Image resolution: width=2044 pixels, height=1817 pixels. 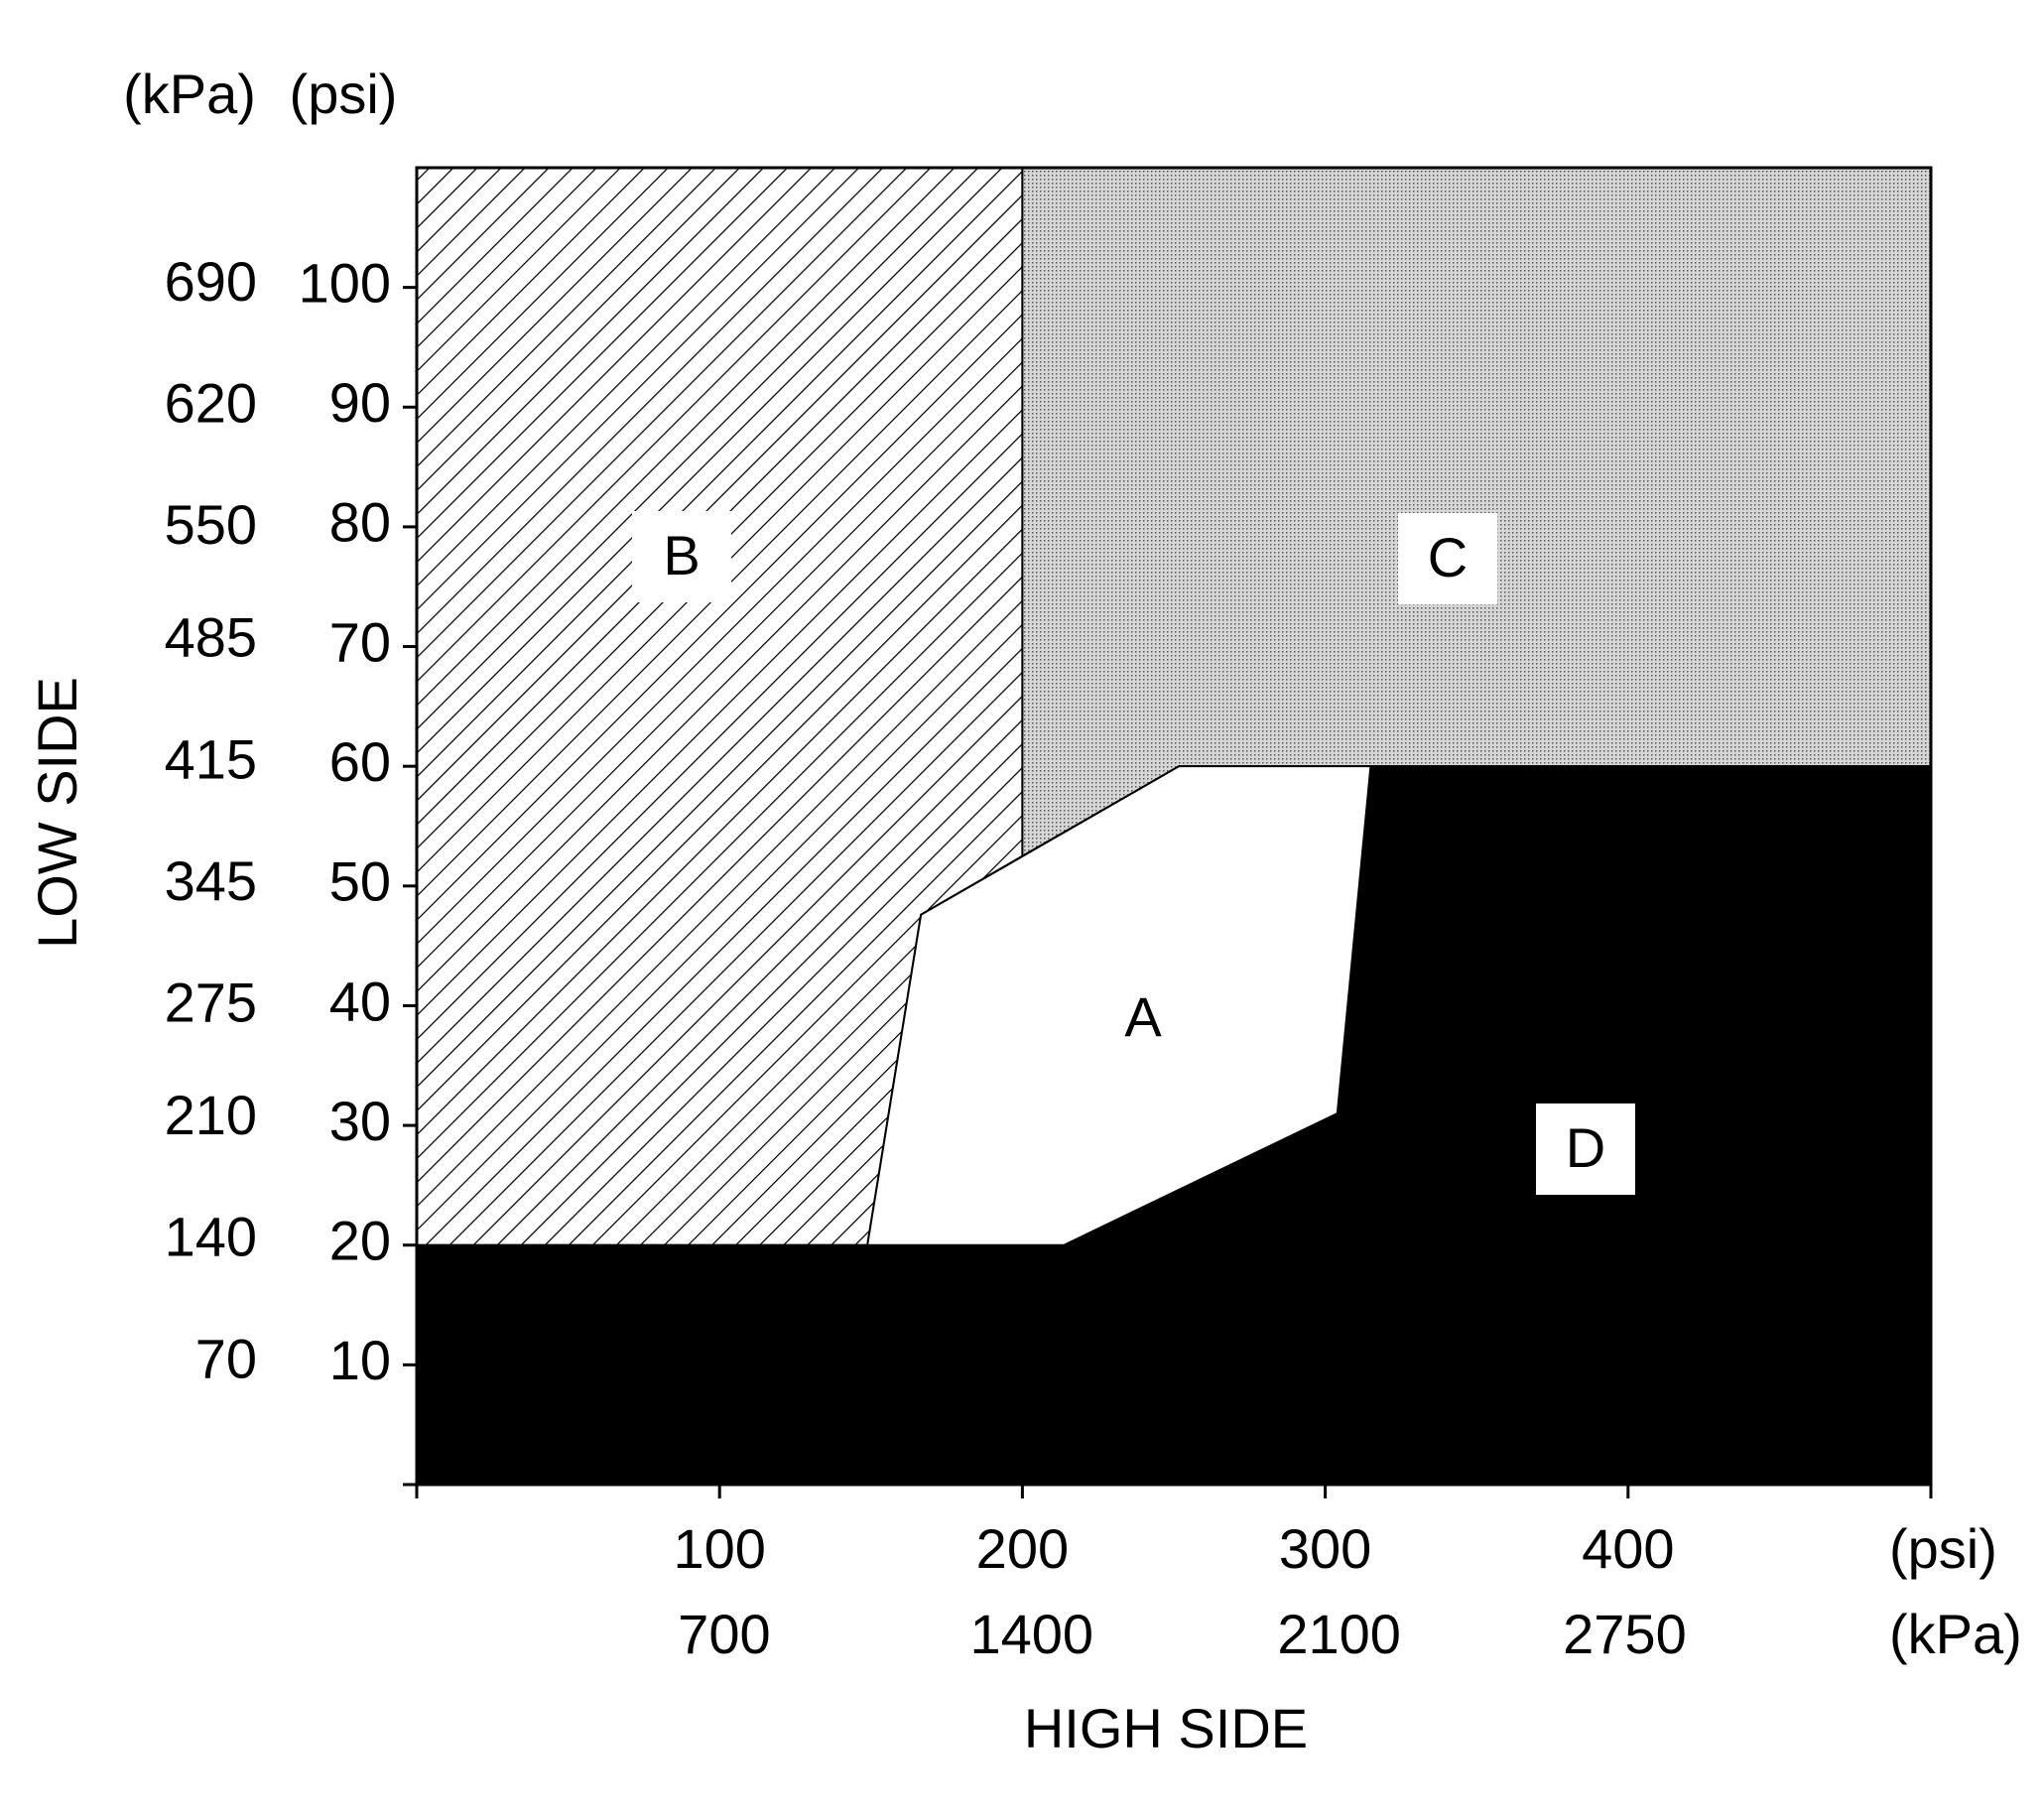 I want to click on y-tick-label: 20, so click(x=360, y=1241).